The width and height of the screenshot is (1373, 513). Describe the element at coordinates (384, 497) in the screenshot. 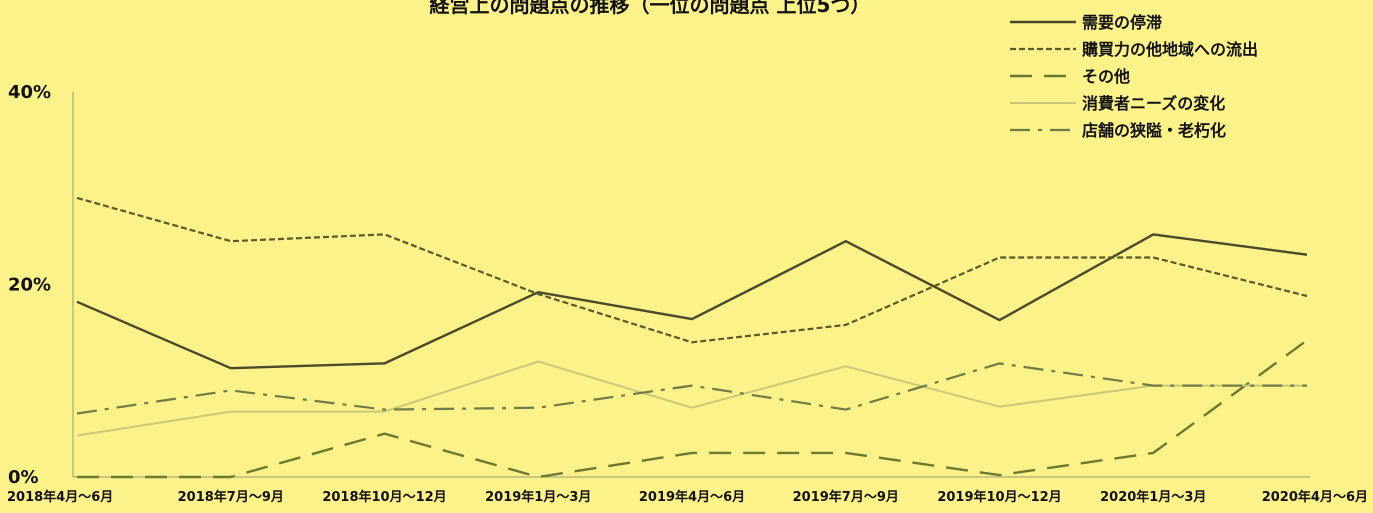

I see `x-tick-label: 2018年10月～12月` at that location.